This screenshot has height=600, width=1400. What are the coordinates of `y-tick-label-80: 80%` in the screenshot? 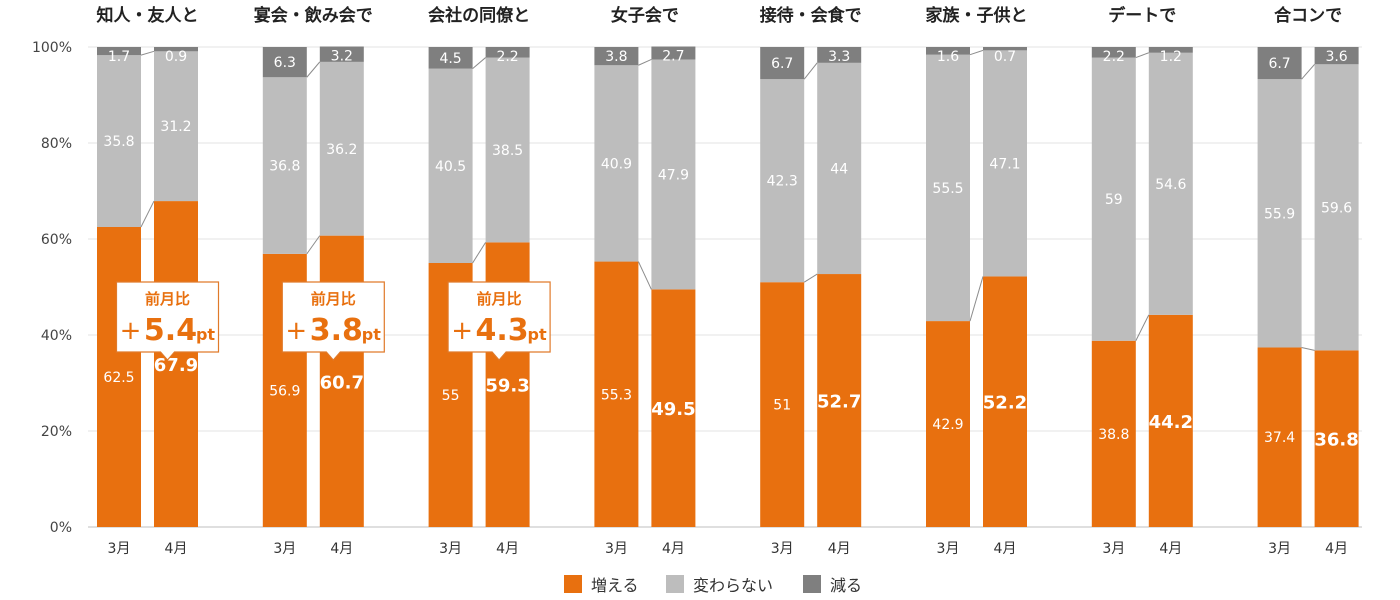 It's located at (56, 144).